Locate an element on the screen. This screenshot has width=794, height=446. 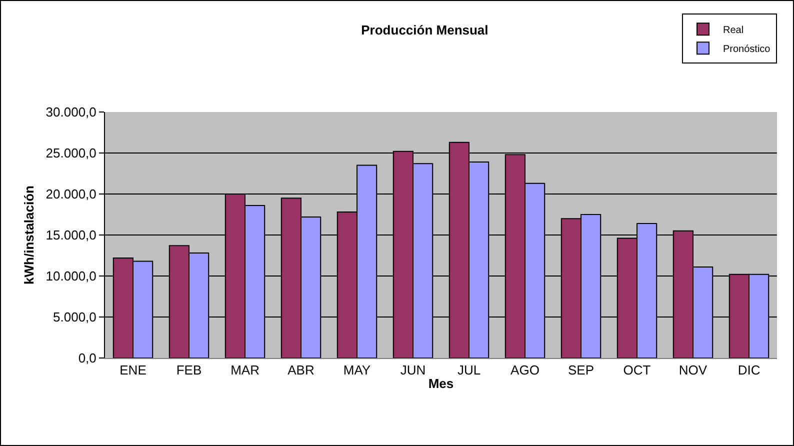
y-tick-label: 0,0 is located at coordinates (87, 358).